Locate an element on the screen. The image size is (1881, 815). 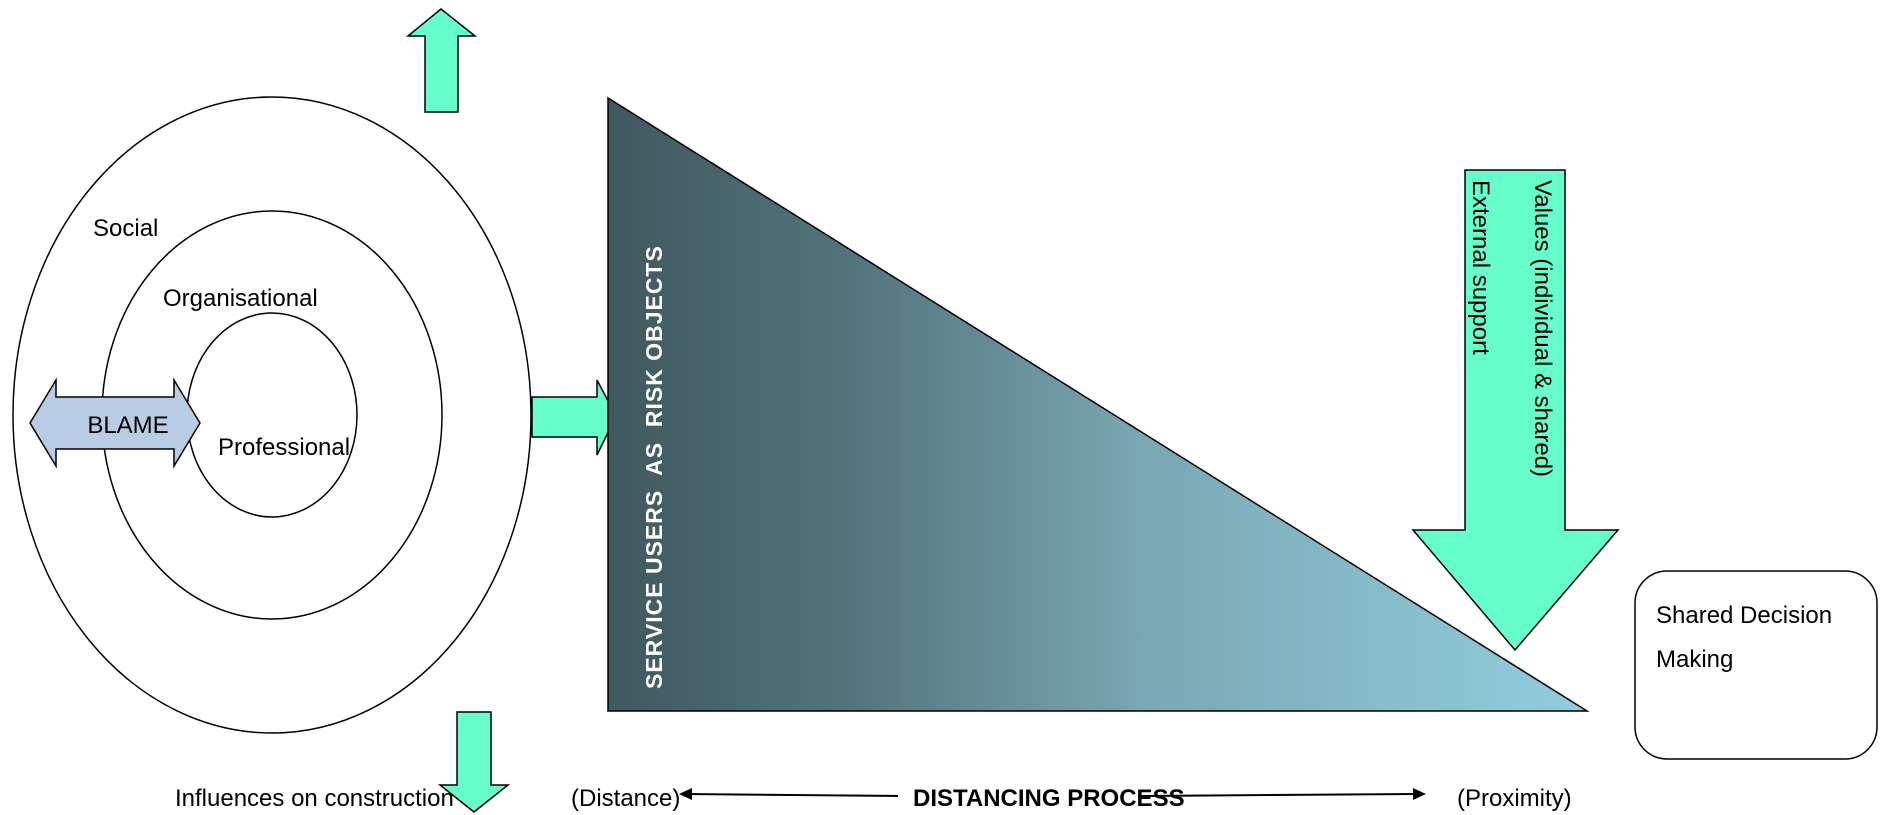
external-support-label: External support is located at coordinates (1480, 267).